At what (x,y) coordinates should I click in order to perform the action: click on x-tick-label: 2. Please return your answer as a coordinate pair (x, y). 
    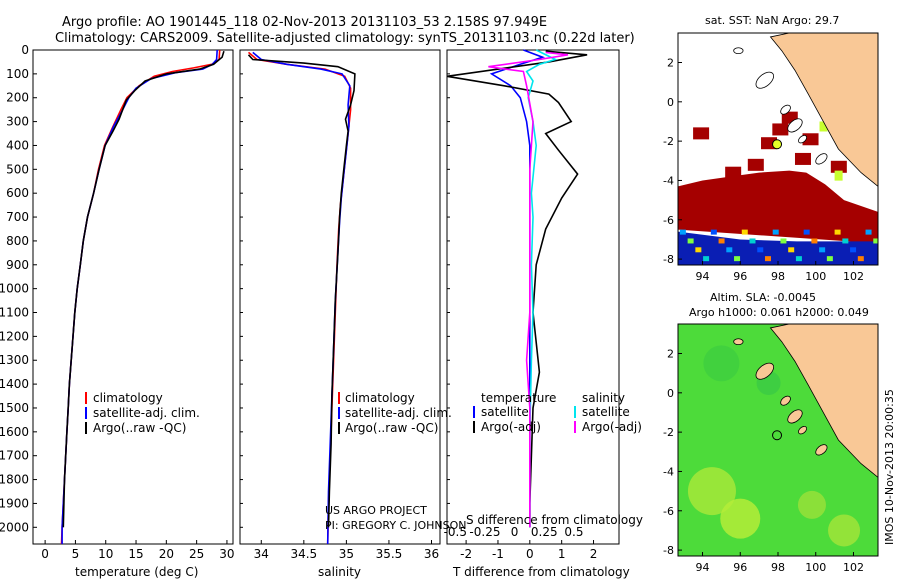
    Looking at the image, I should click on (594, 554).